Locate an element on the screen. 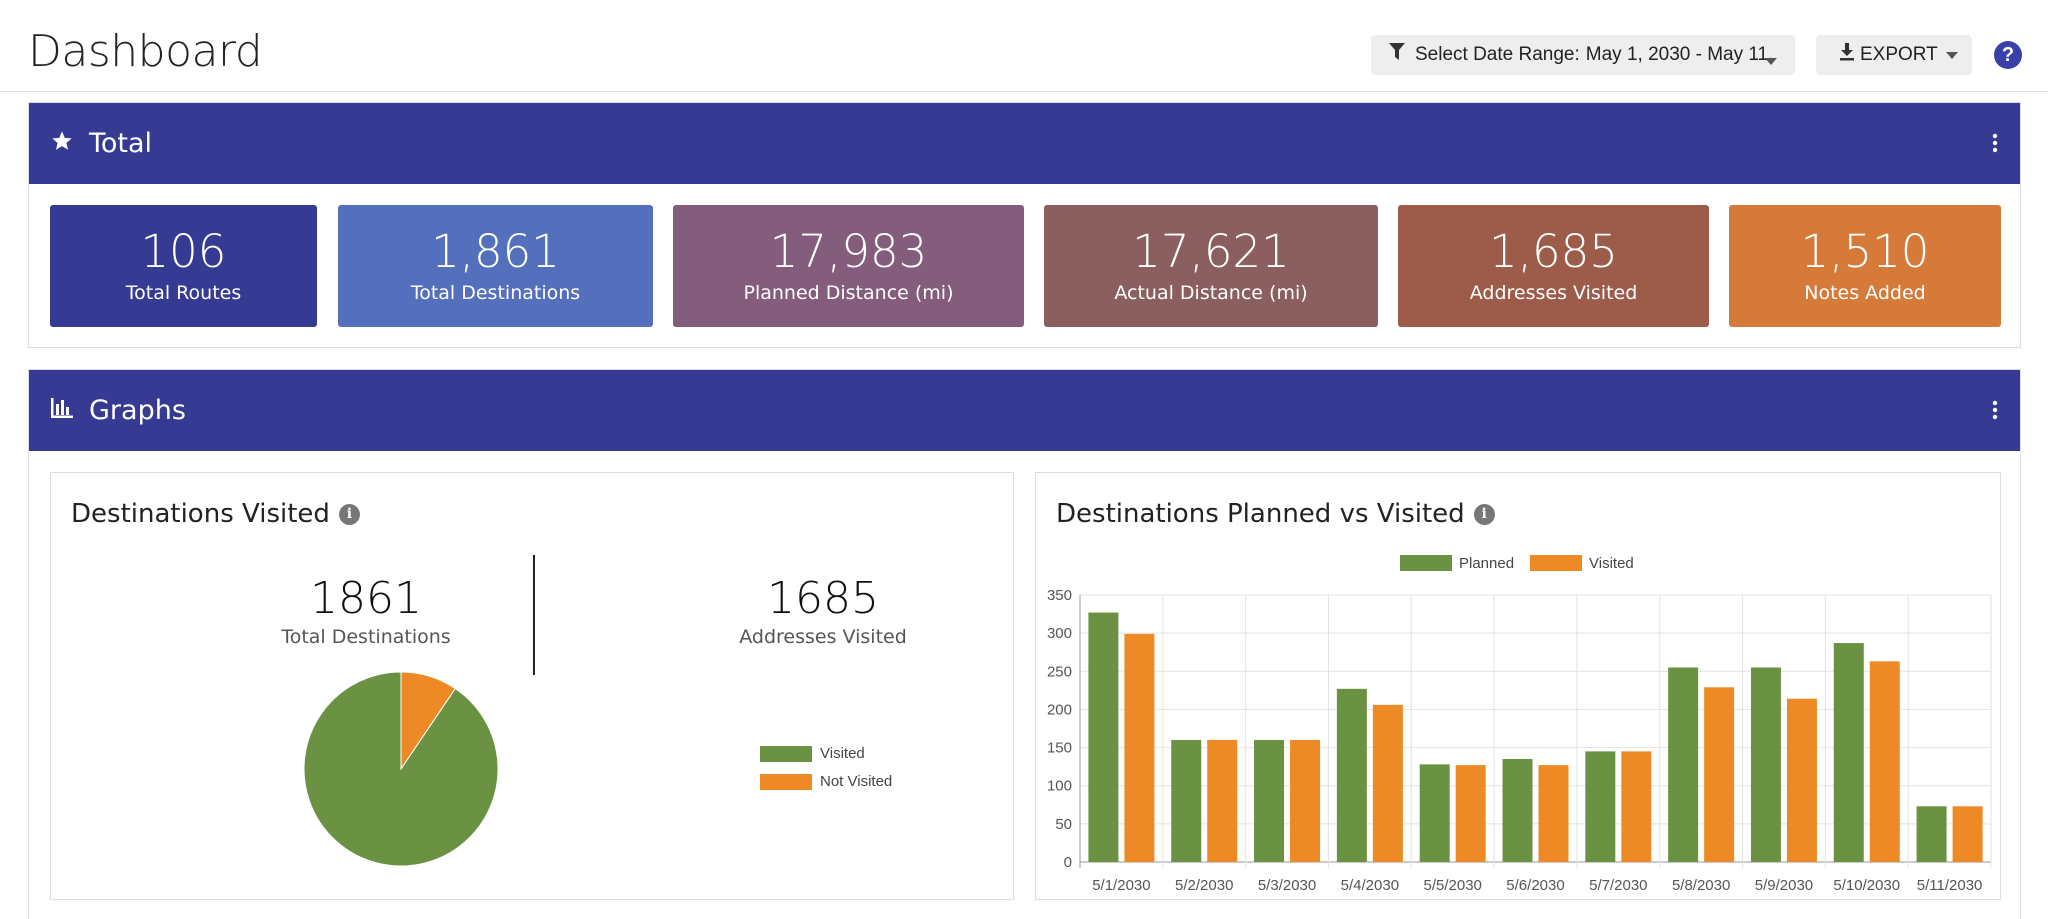 The image size is (2048, 919). visited-pie-chart is located at coordinates (401, 769).